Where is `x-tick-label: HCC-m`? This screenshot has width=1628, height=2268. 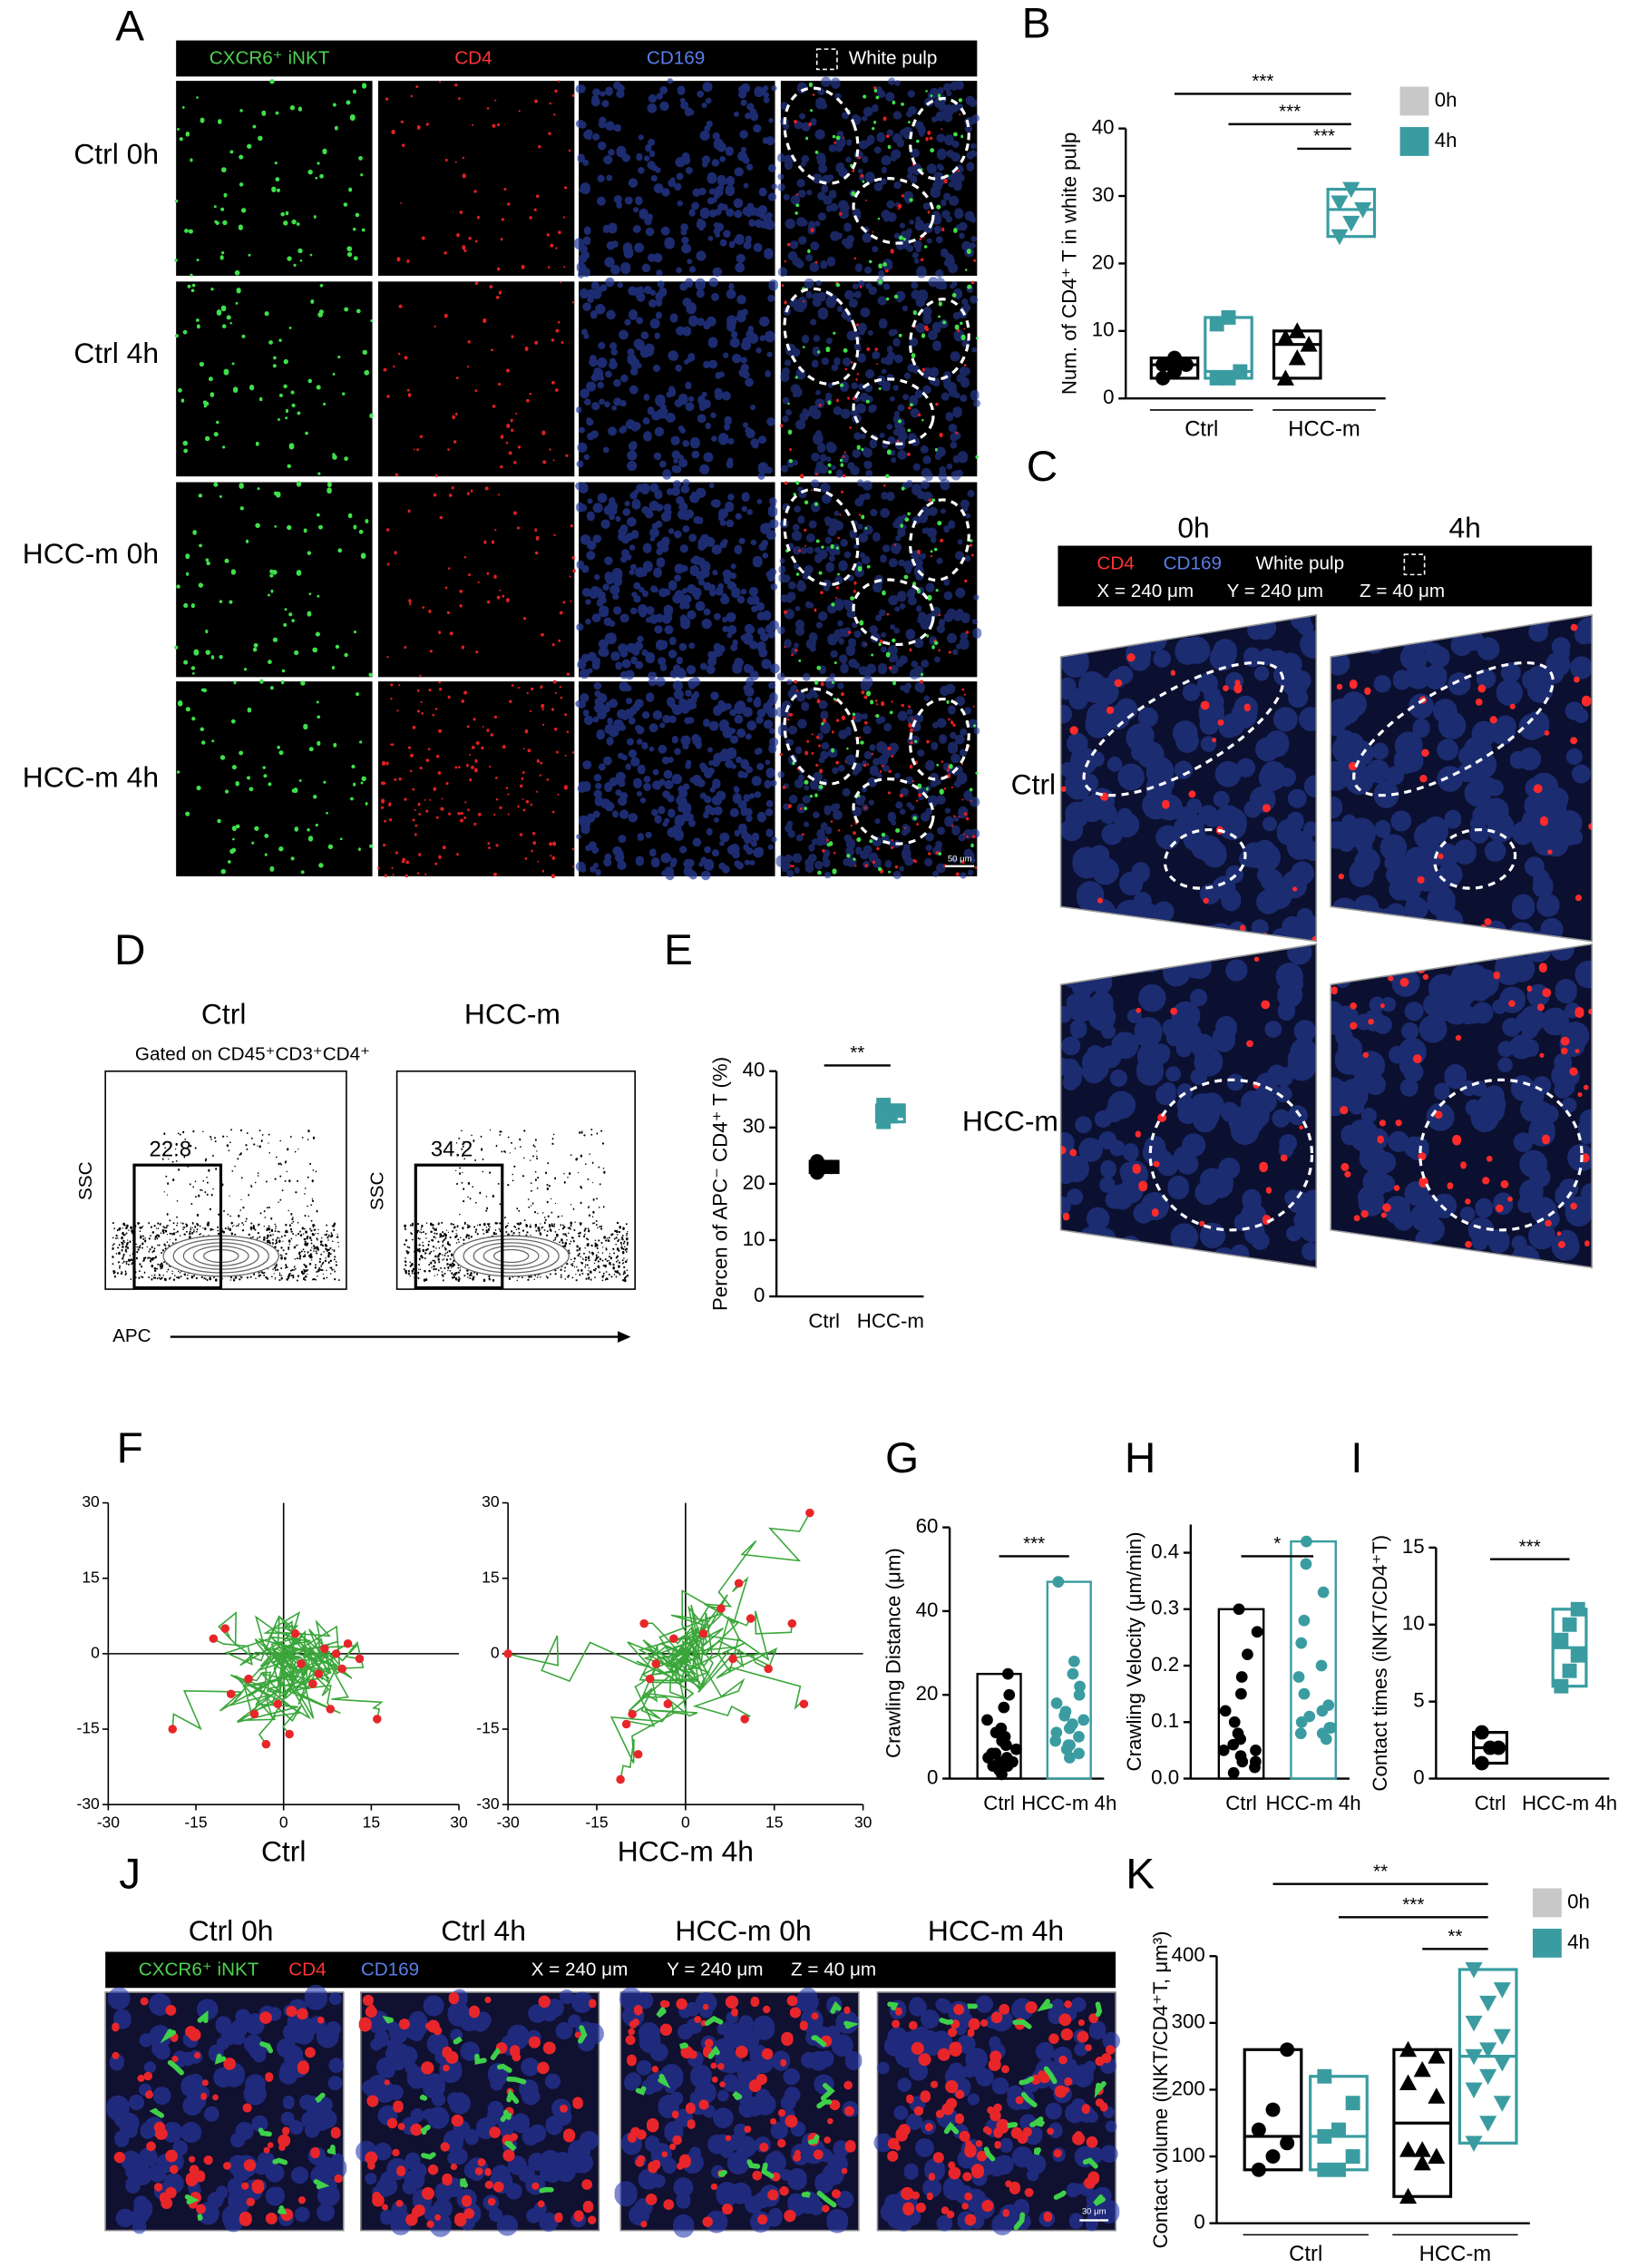
x-tick-label: HCC-m is located at coordinates (890, 1321).